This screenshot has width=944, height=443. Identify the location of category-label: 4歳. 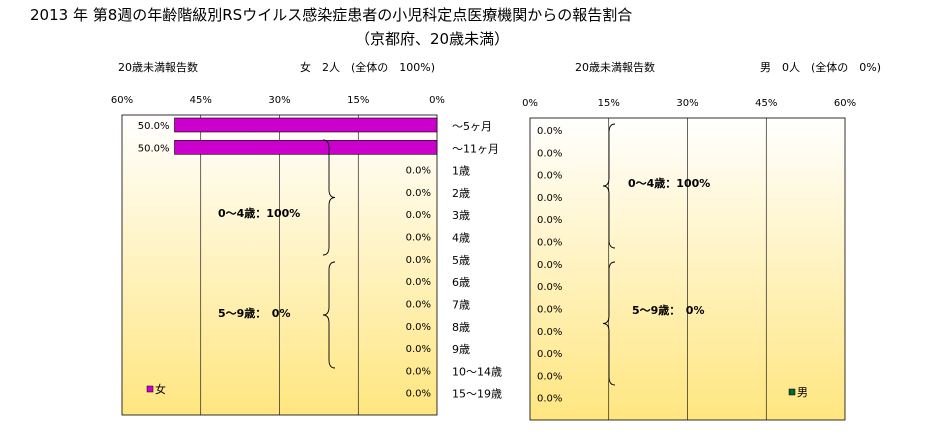
(461, 238).